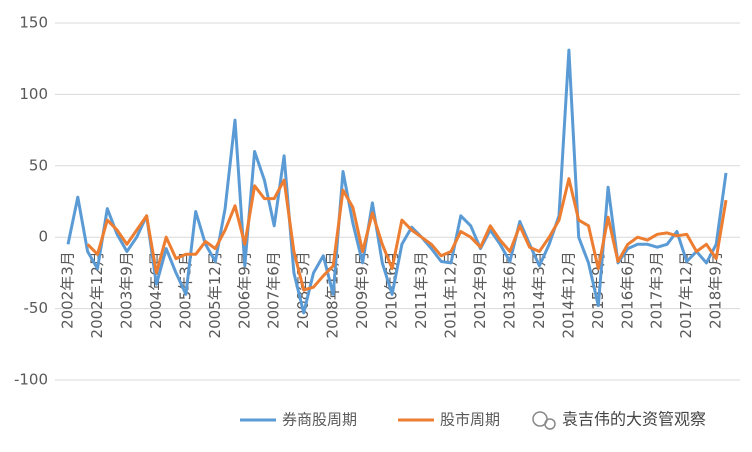  Describe the element at coordinates (36, 308) in the screenshot. I see `y-tick-label: -50` at that location.